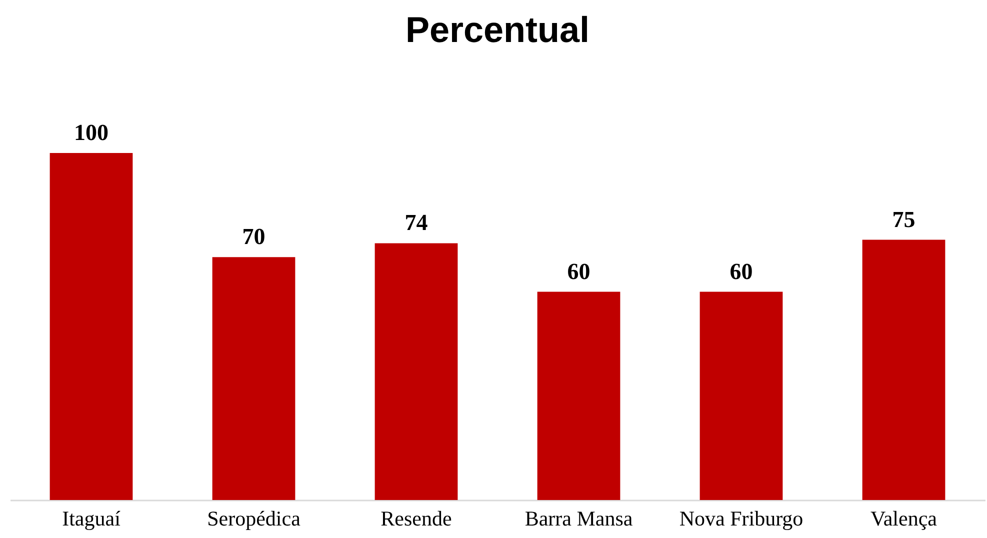 This screenshot has width=987, height=538. Describe the element at coordinates (91, 518) in the screenshot. I see `x-tick-label: Itaguaí` at that location.